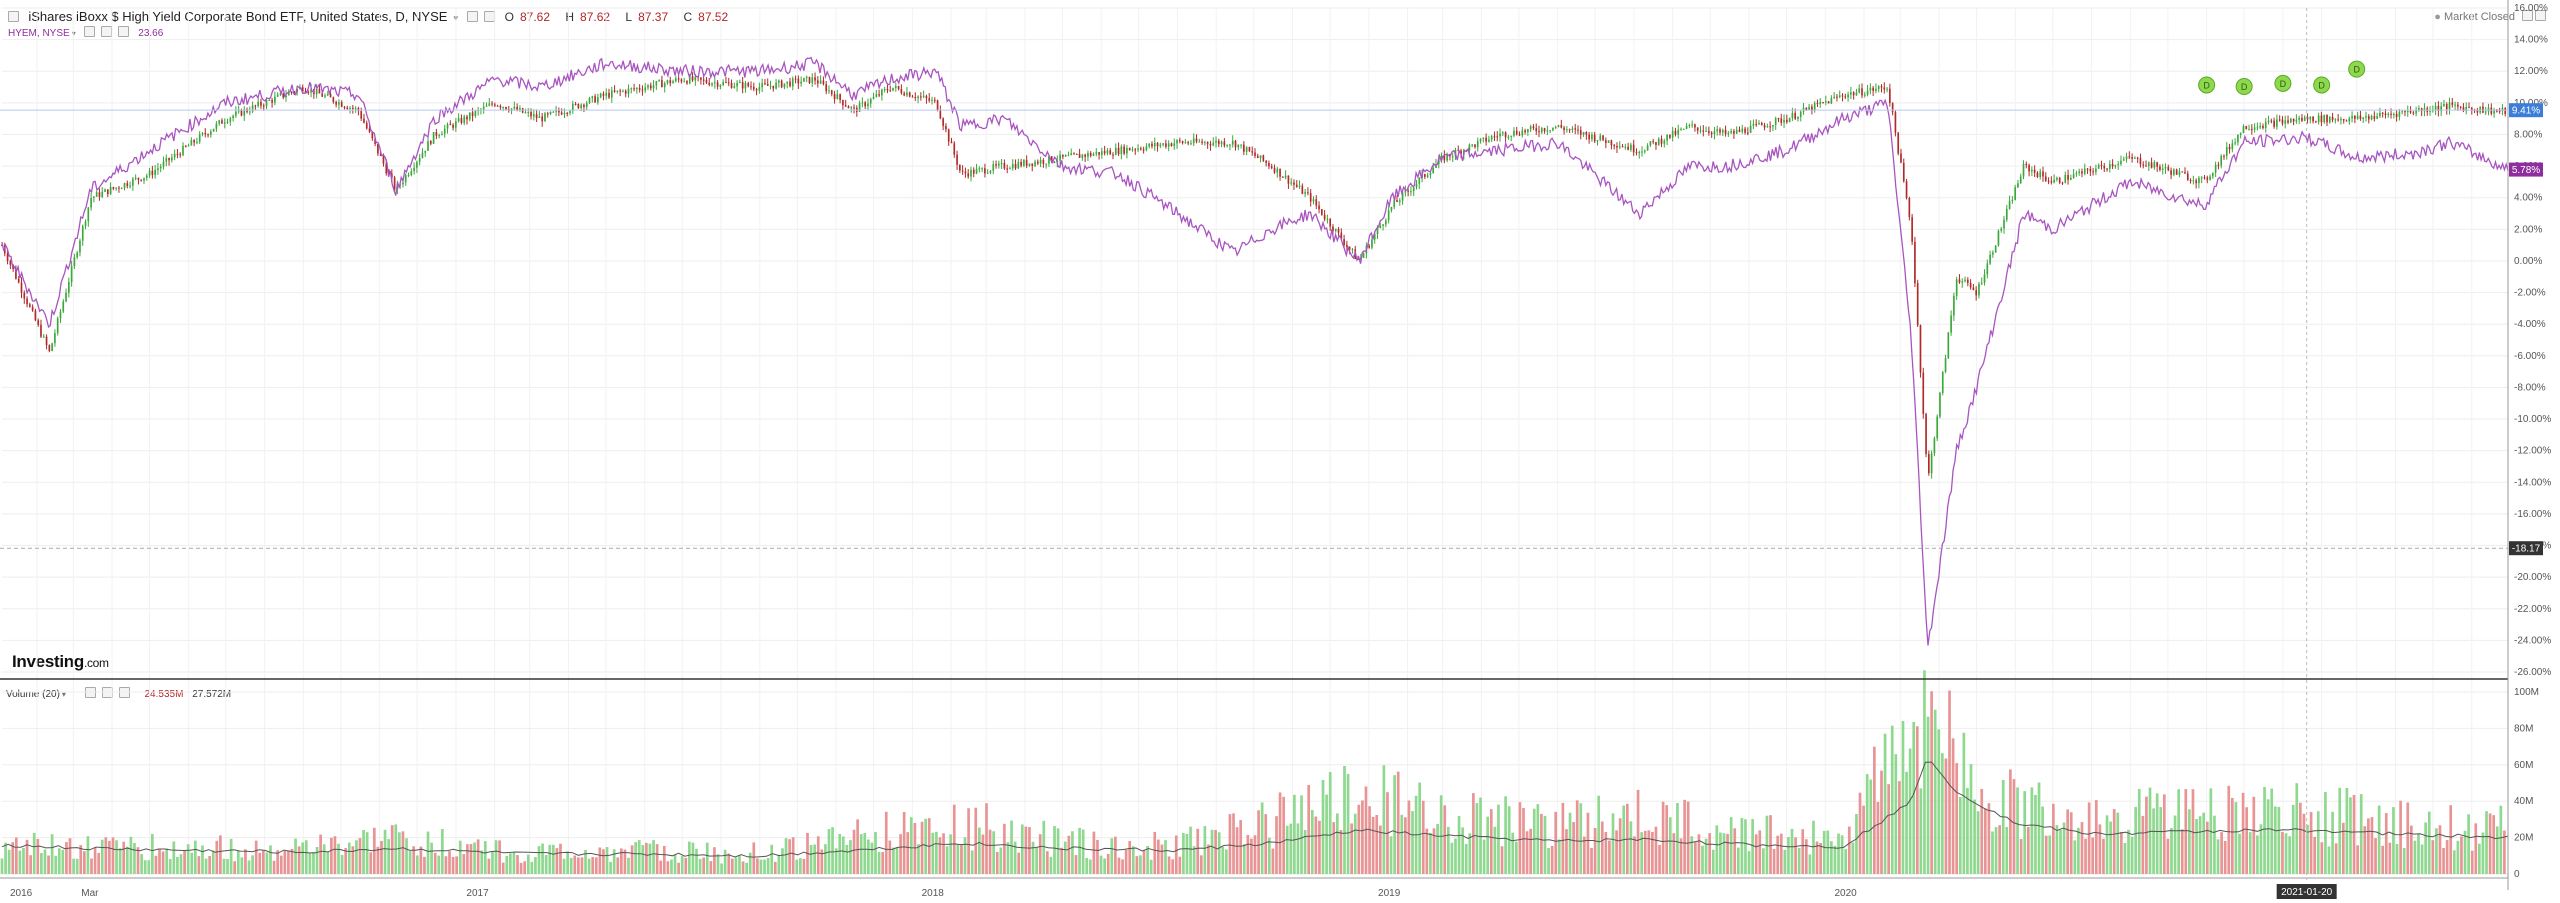 This screenshot has width=2560, height=903. What do you see at coordinates (2526, 549) in the screenshot?
I see `price-badge-label: -18.17` at bounding box center [2526, 549].